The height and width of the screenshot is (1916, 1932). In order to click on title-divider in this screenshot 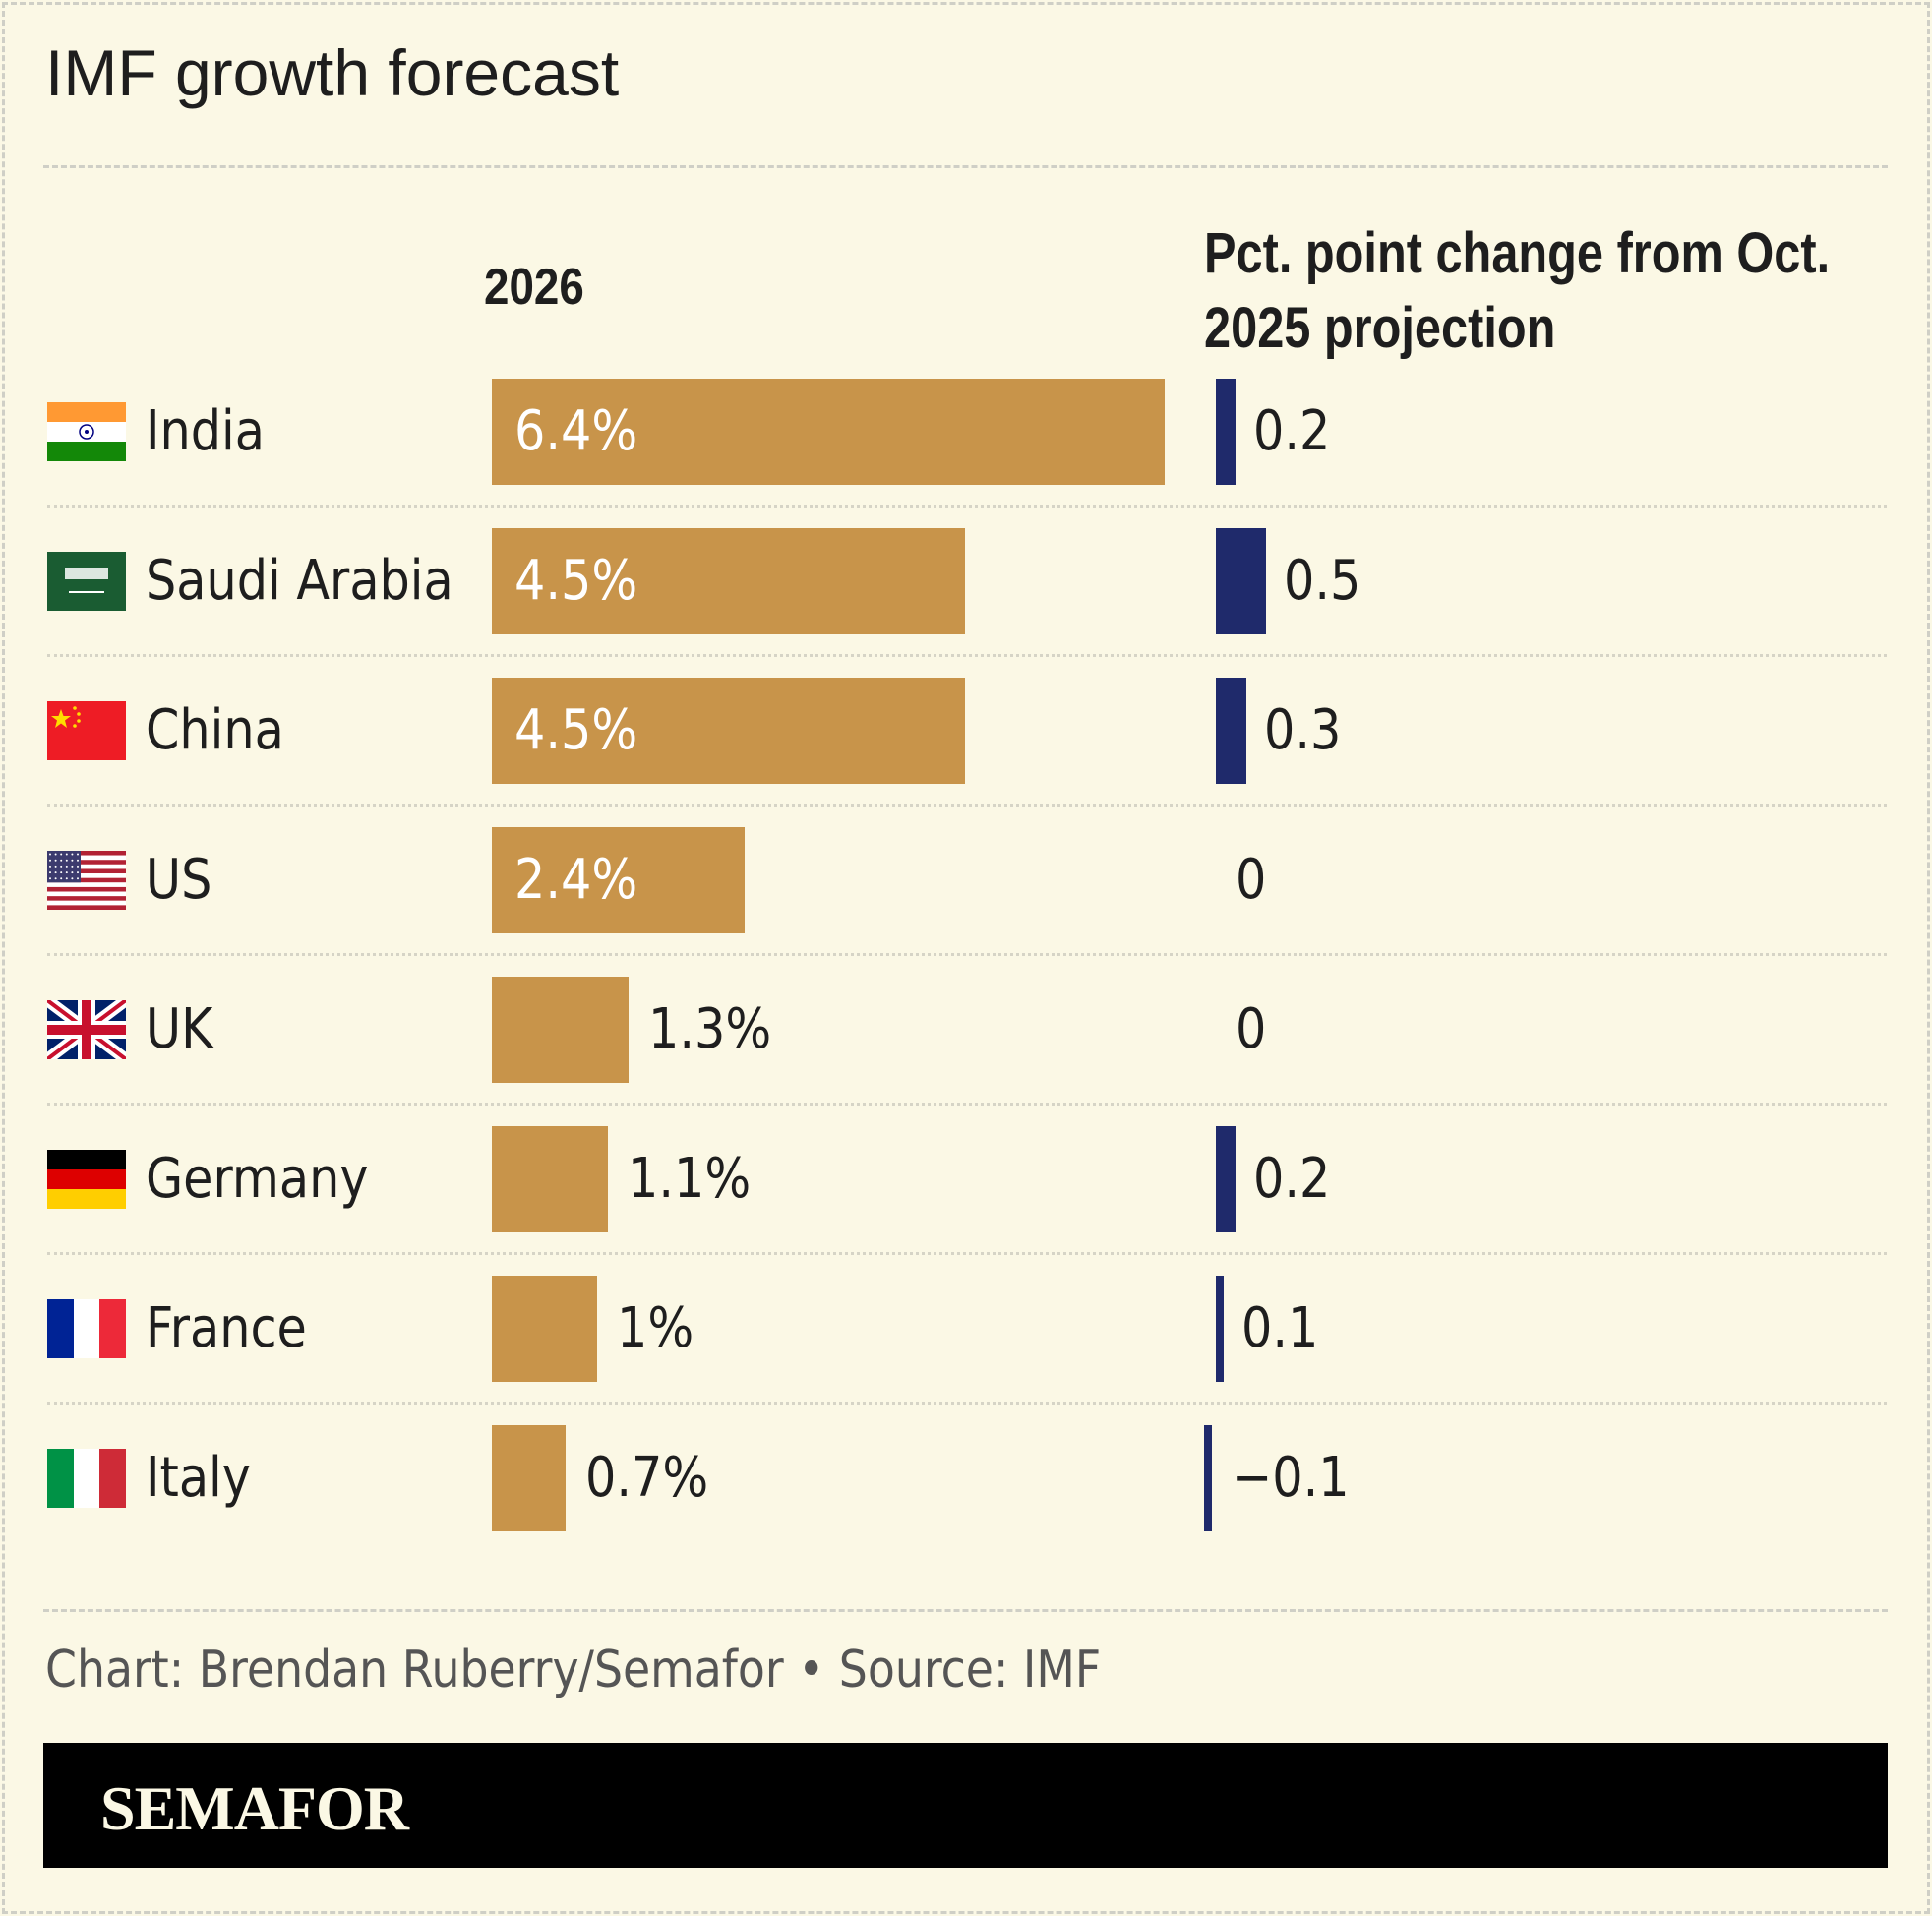, I will do `click(966, 166)`.